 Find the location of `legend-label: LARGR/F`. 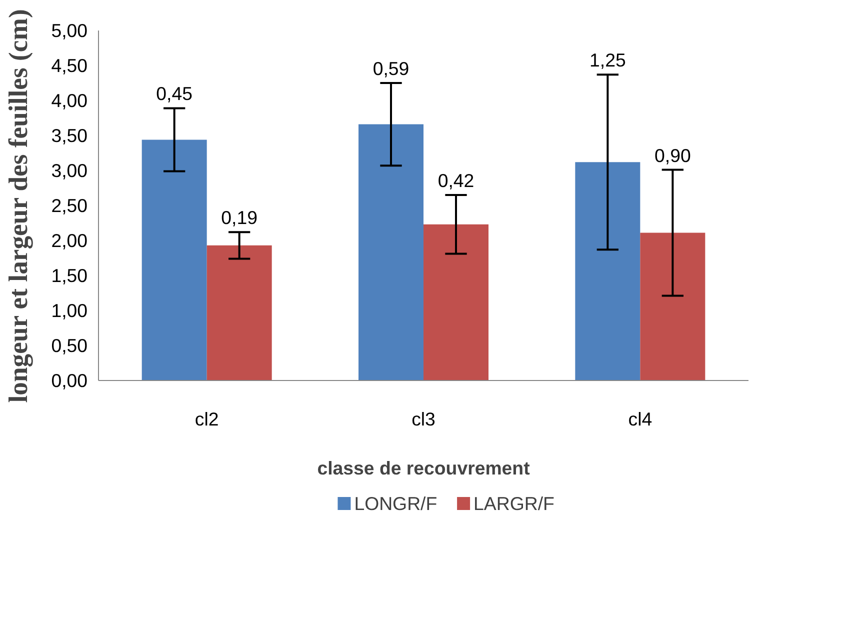

legend-label: LARGR/F is located at coordinates (514, 503).